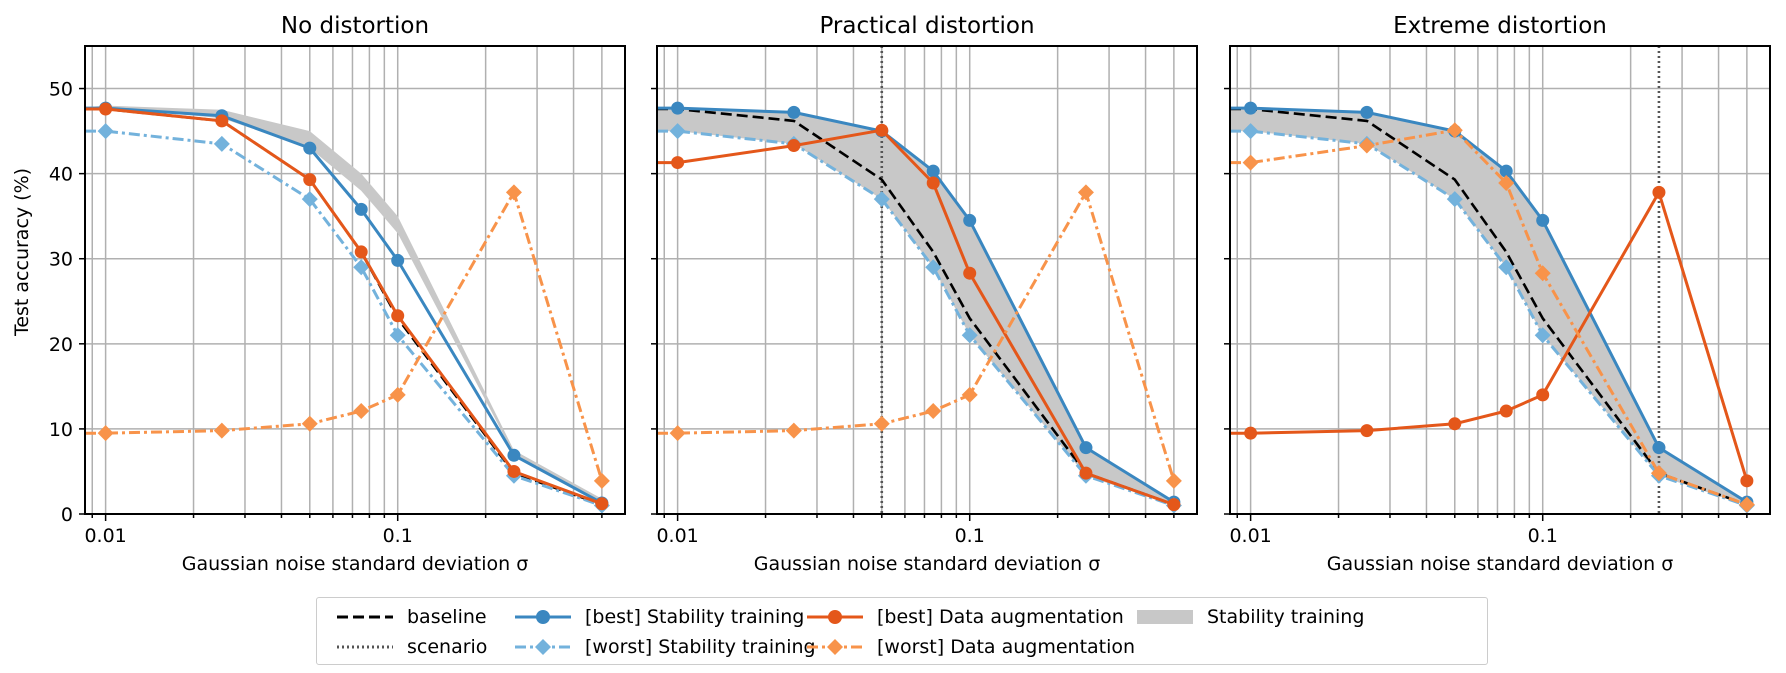 This screenshot has width=1786, height=673. Describe the element at coordinates (964, 617) in the screenshot. I see `legend-item-aug-best: [best] Data augmentation` at that location.